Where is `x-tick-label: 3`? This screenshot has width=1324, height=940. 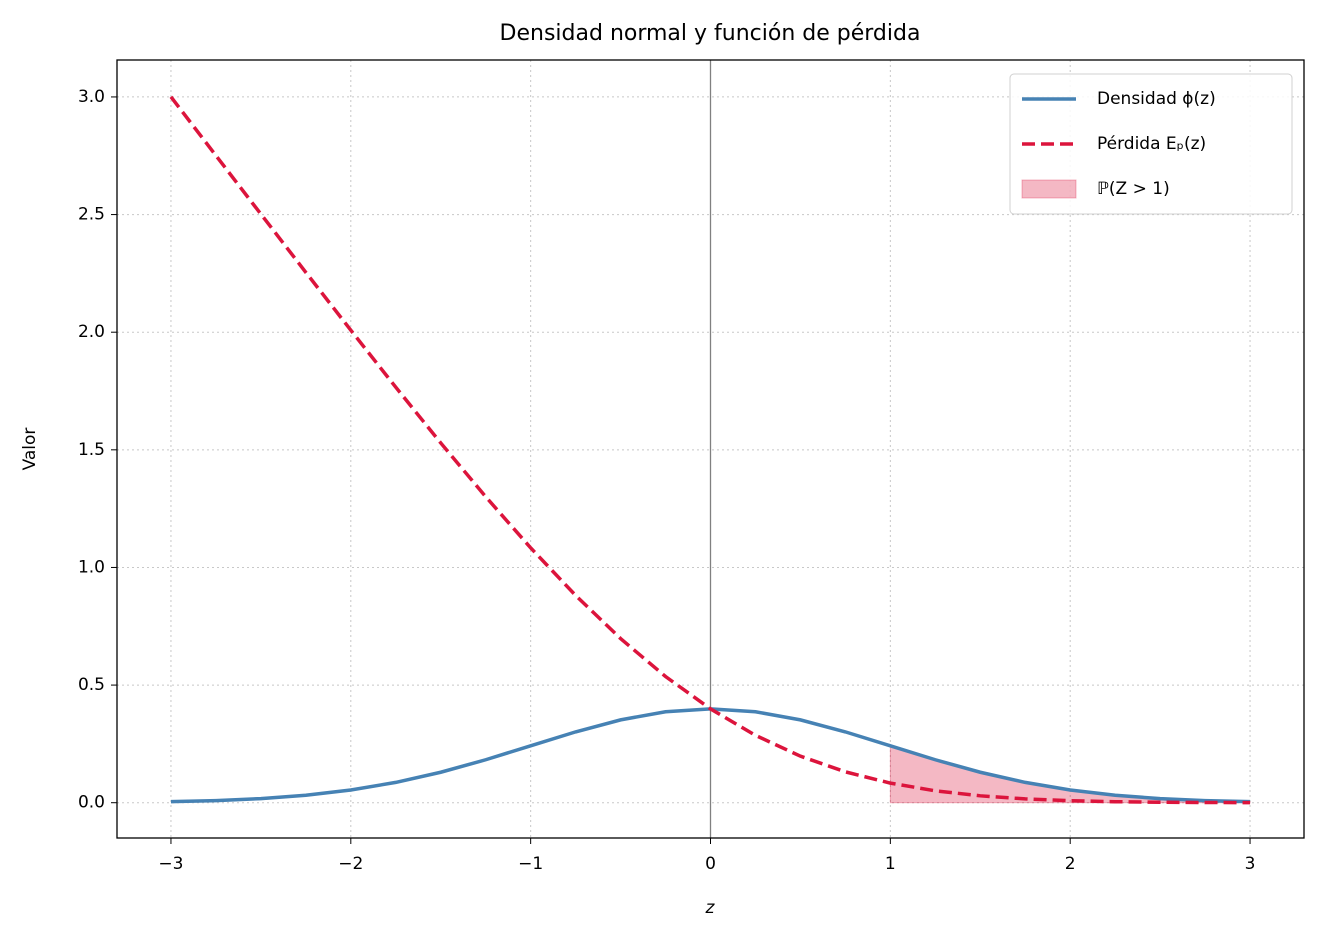 x-tick-label: 3 is located at coordinates (1250, 864).